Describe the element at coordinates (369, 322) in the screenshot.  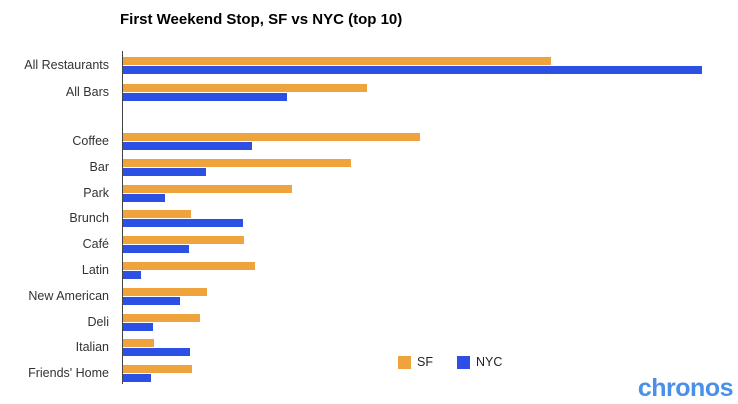
I see `category-row: Deli` at that location.